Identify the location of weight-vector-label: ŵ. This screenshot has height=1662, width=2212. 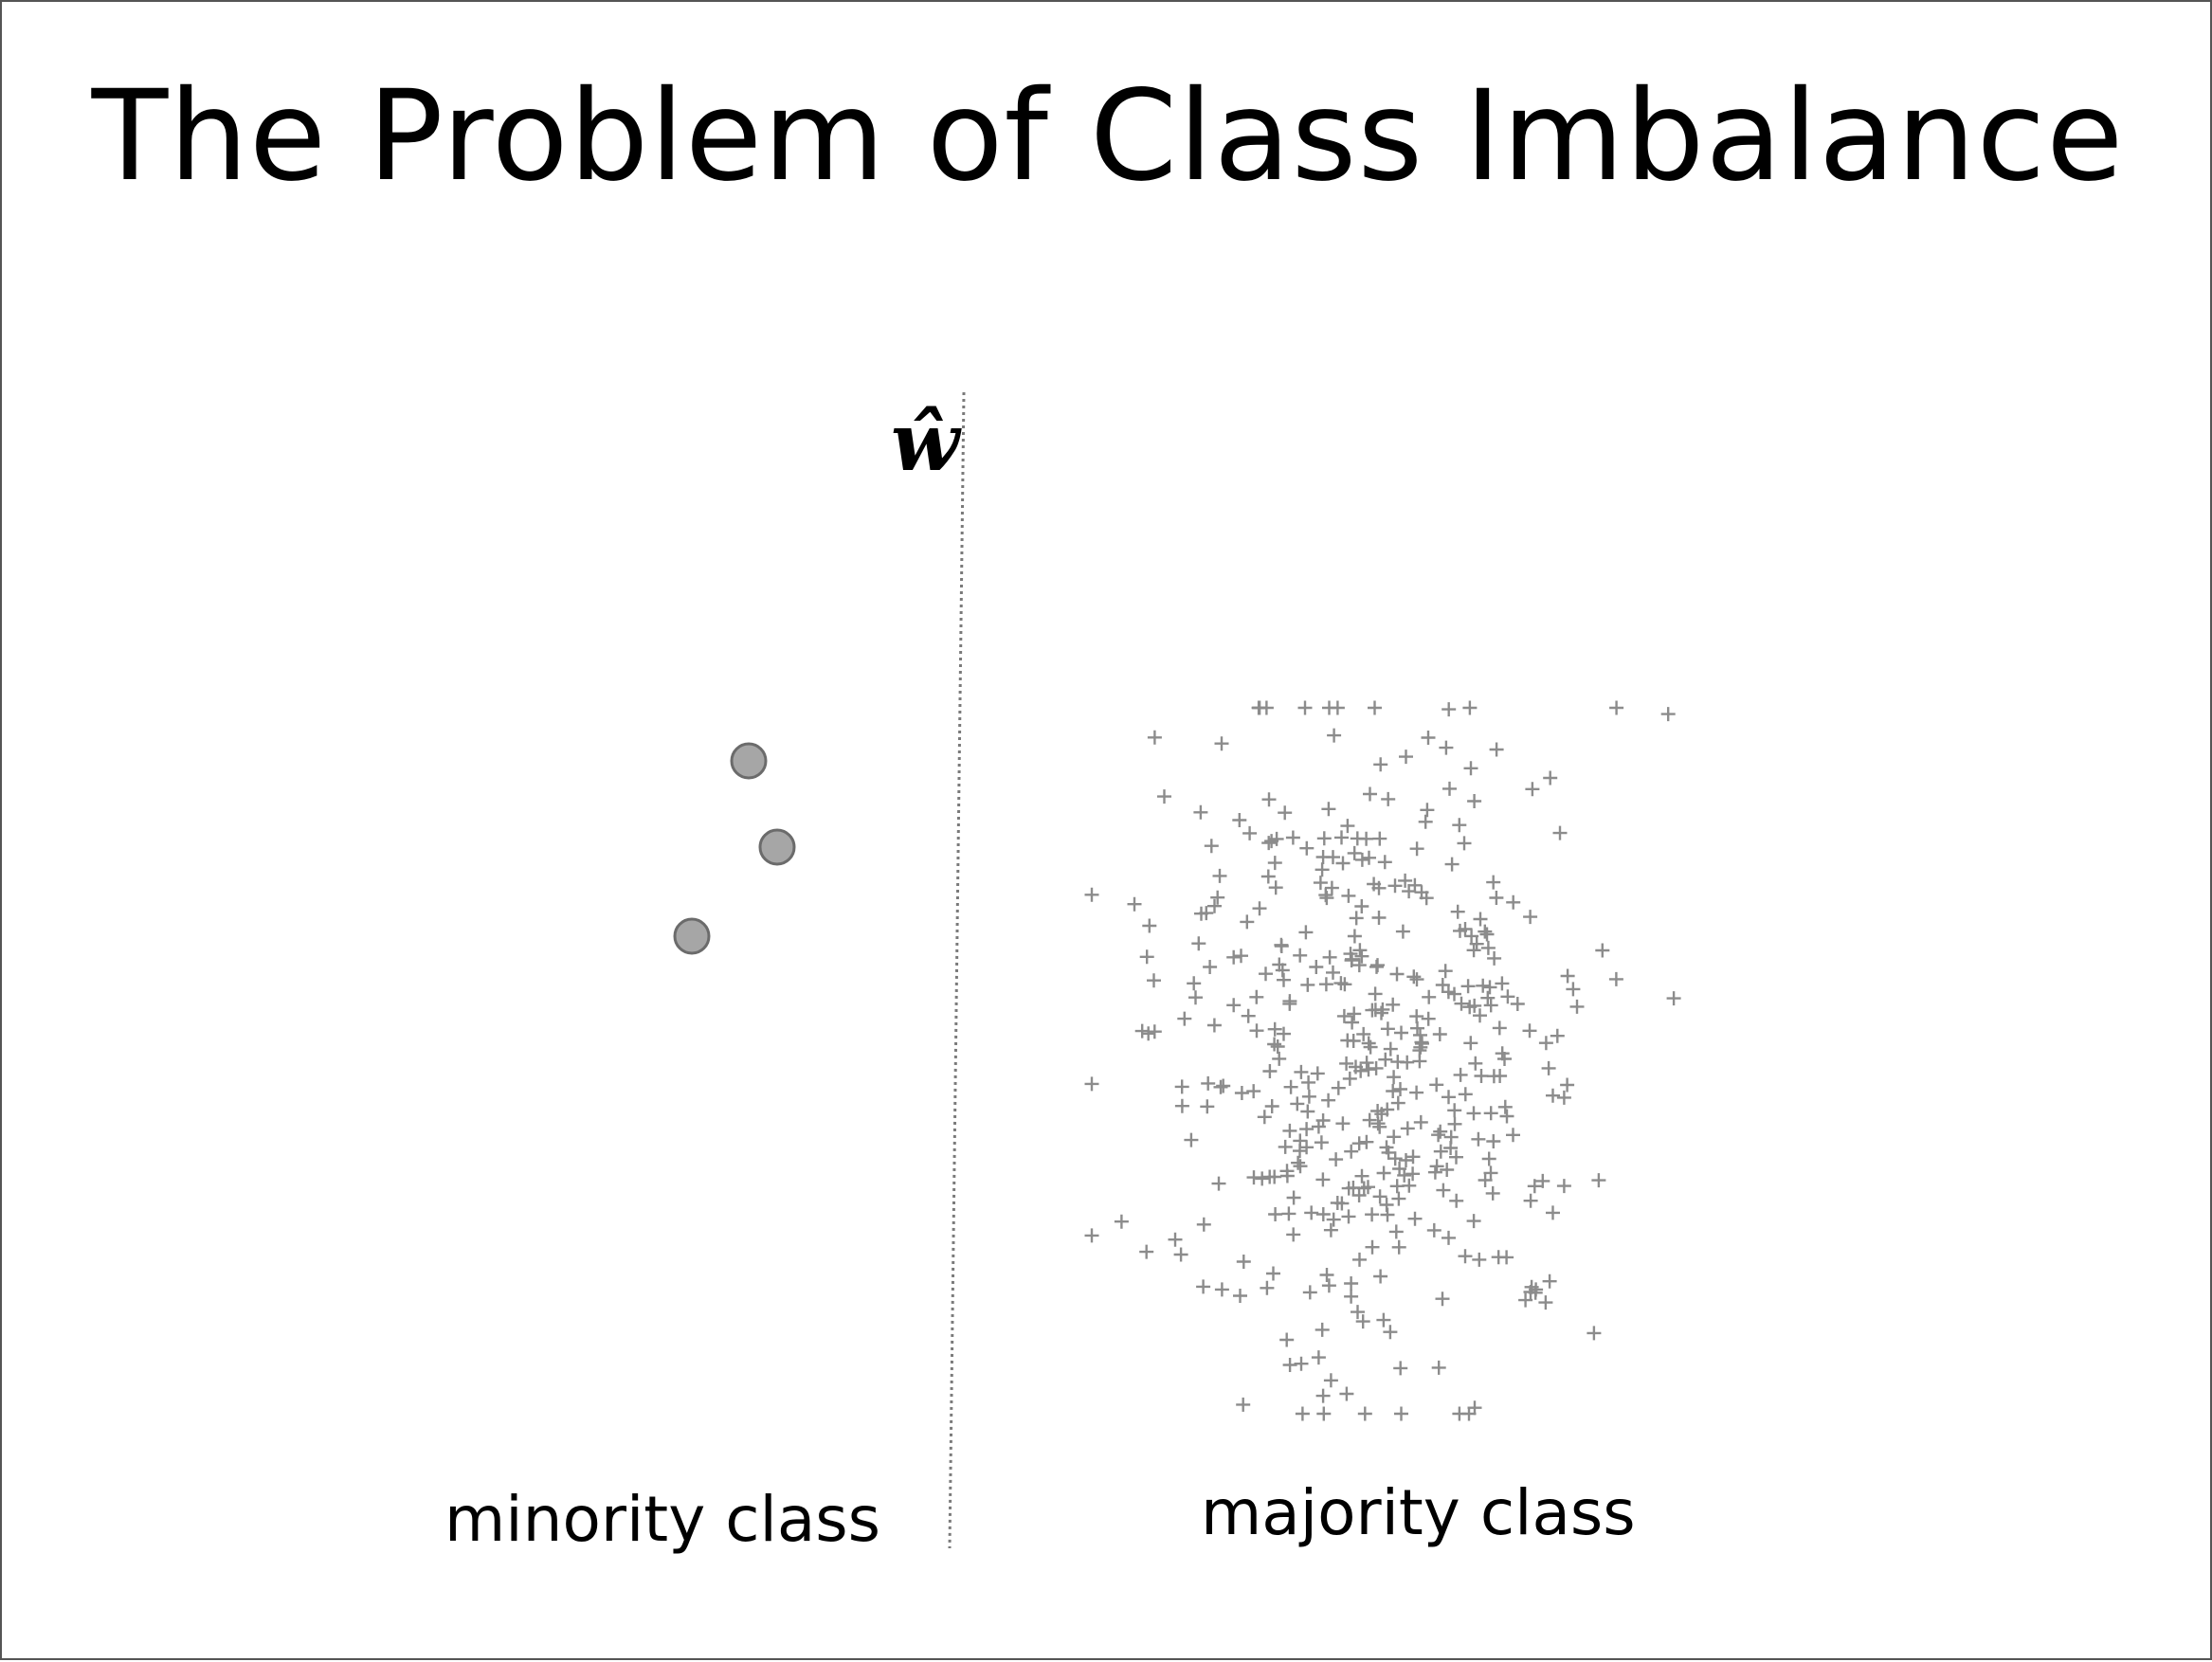
(925, 442).